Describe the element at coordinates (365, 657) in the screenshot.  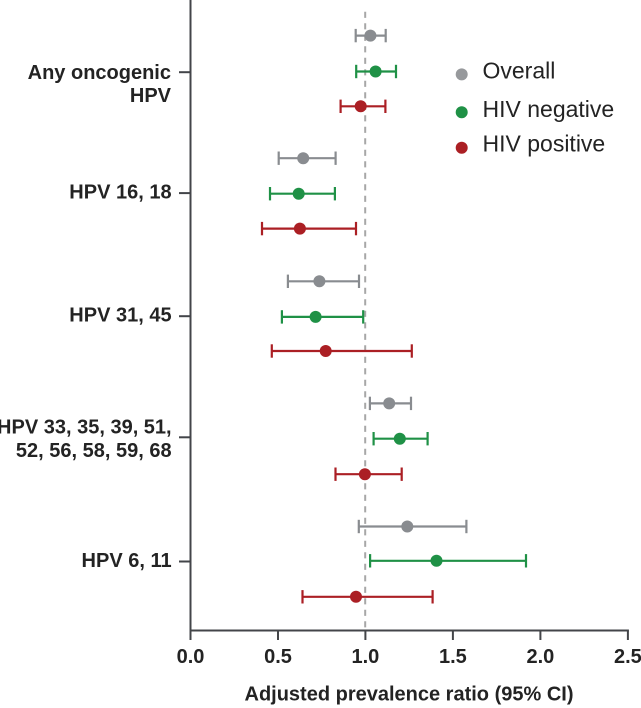
I see `svg-text: 1.0` at that location.